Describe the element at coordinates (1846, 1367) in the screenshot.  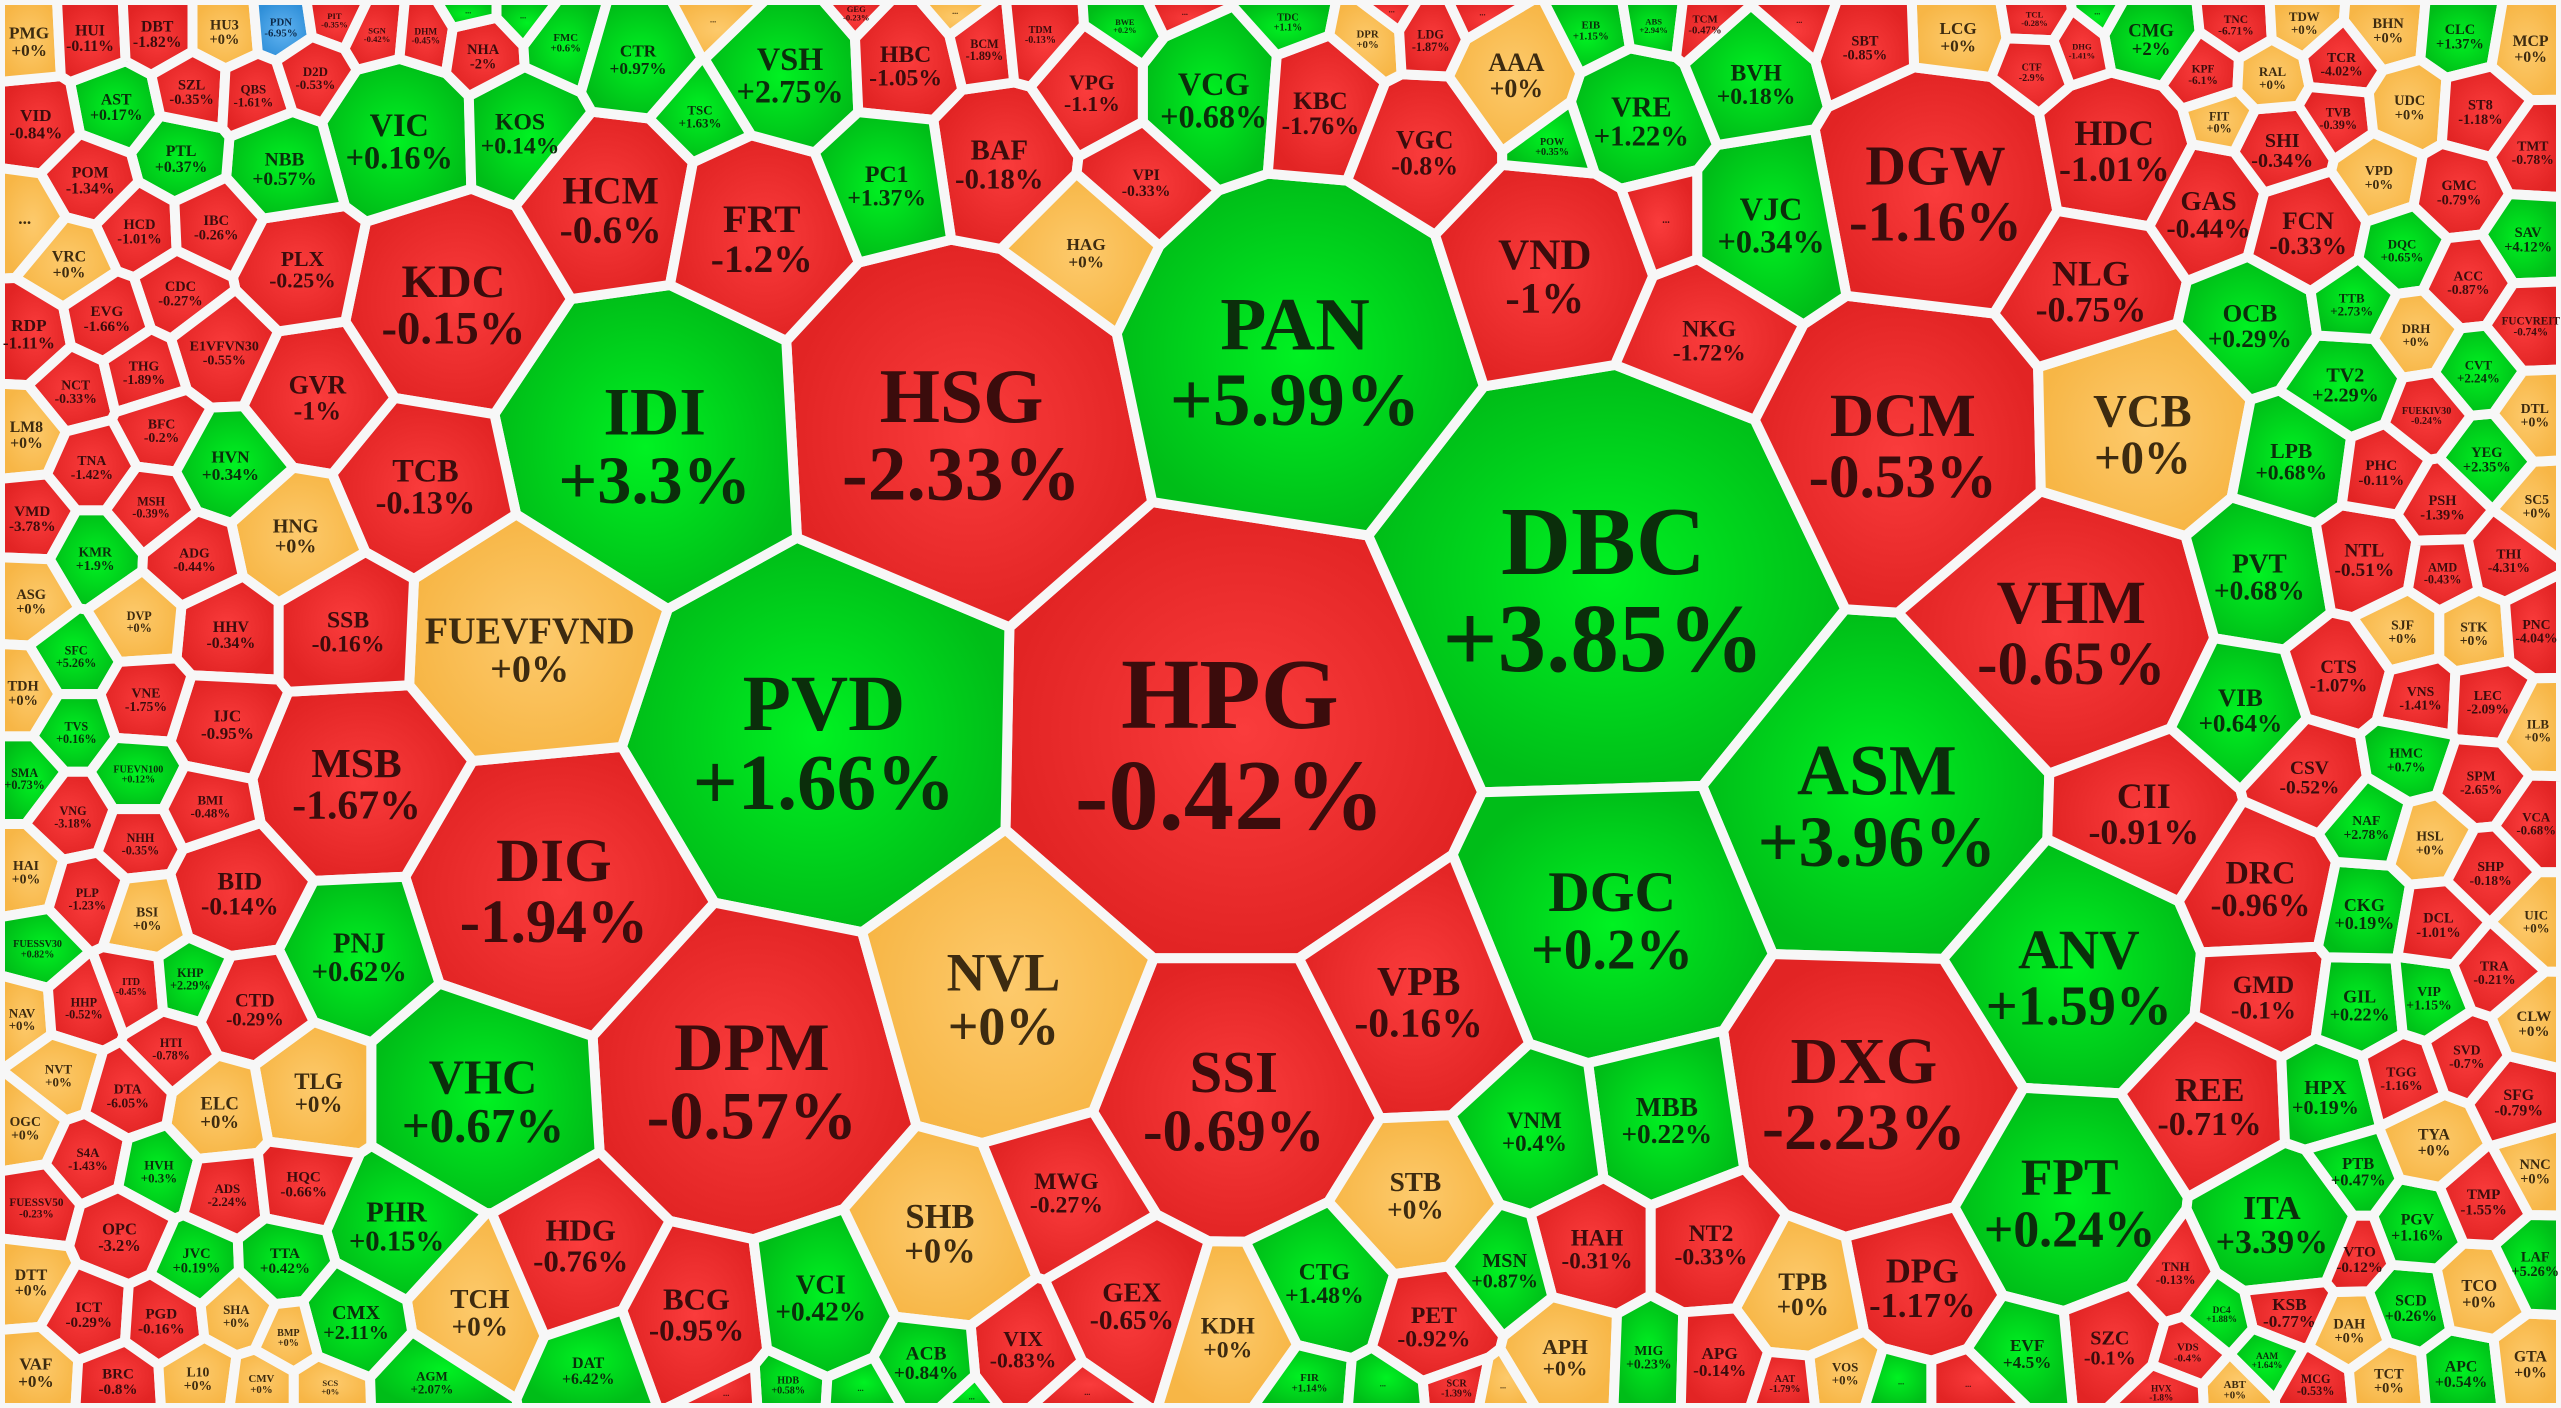
I see `stock-cell: VOS+0%` at that location.